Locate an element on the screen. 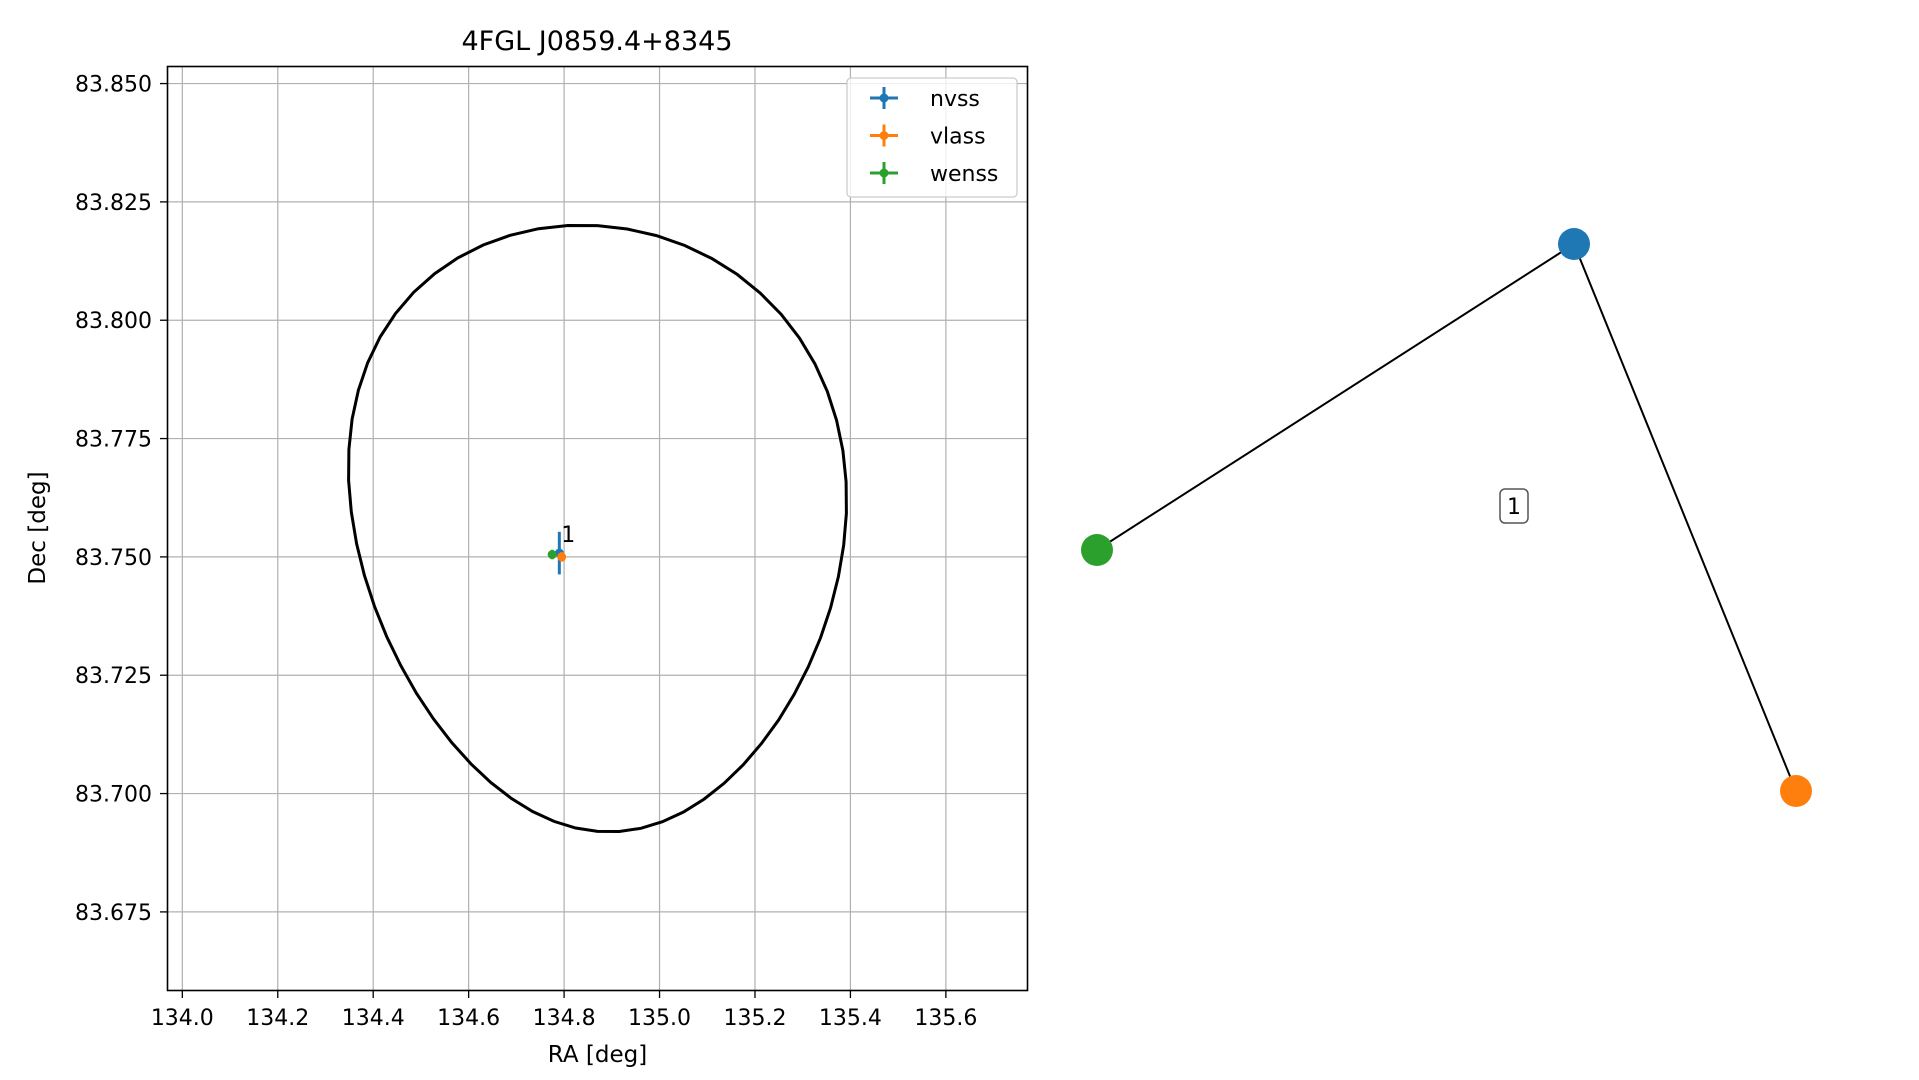 This screenshot has width=1919, height=1080. x-tick-label: 134.4 is located at coordinates (373, 1018).